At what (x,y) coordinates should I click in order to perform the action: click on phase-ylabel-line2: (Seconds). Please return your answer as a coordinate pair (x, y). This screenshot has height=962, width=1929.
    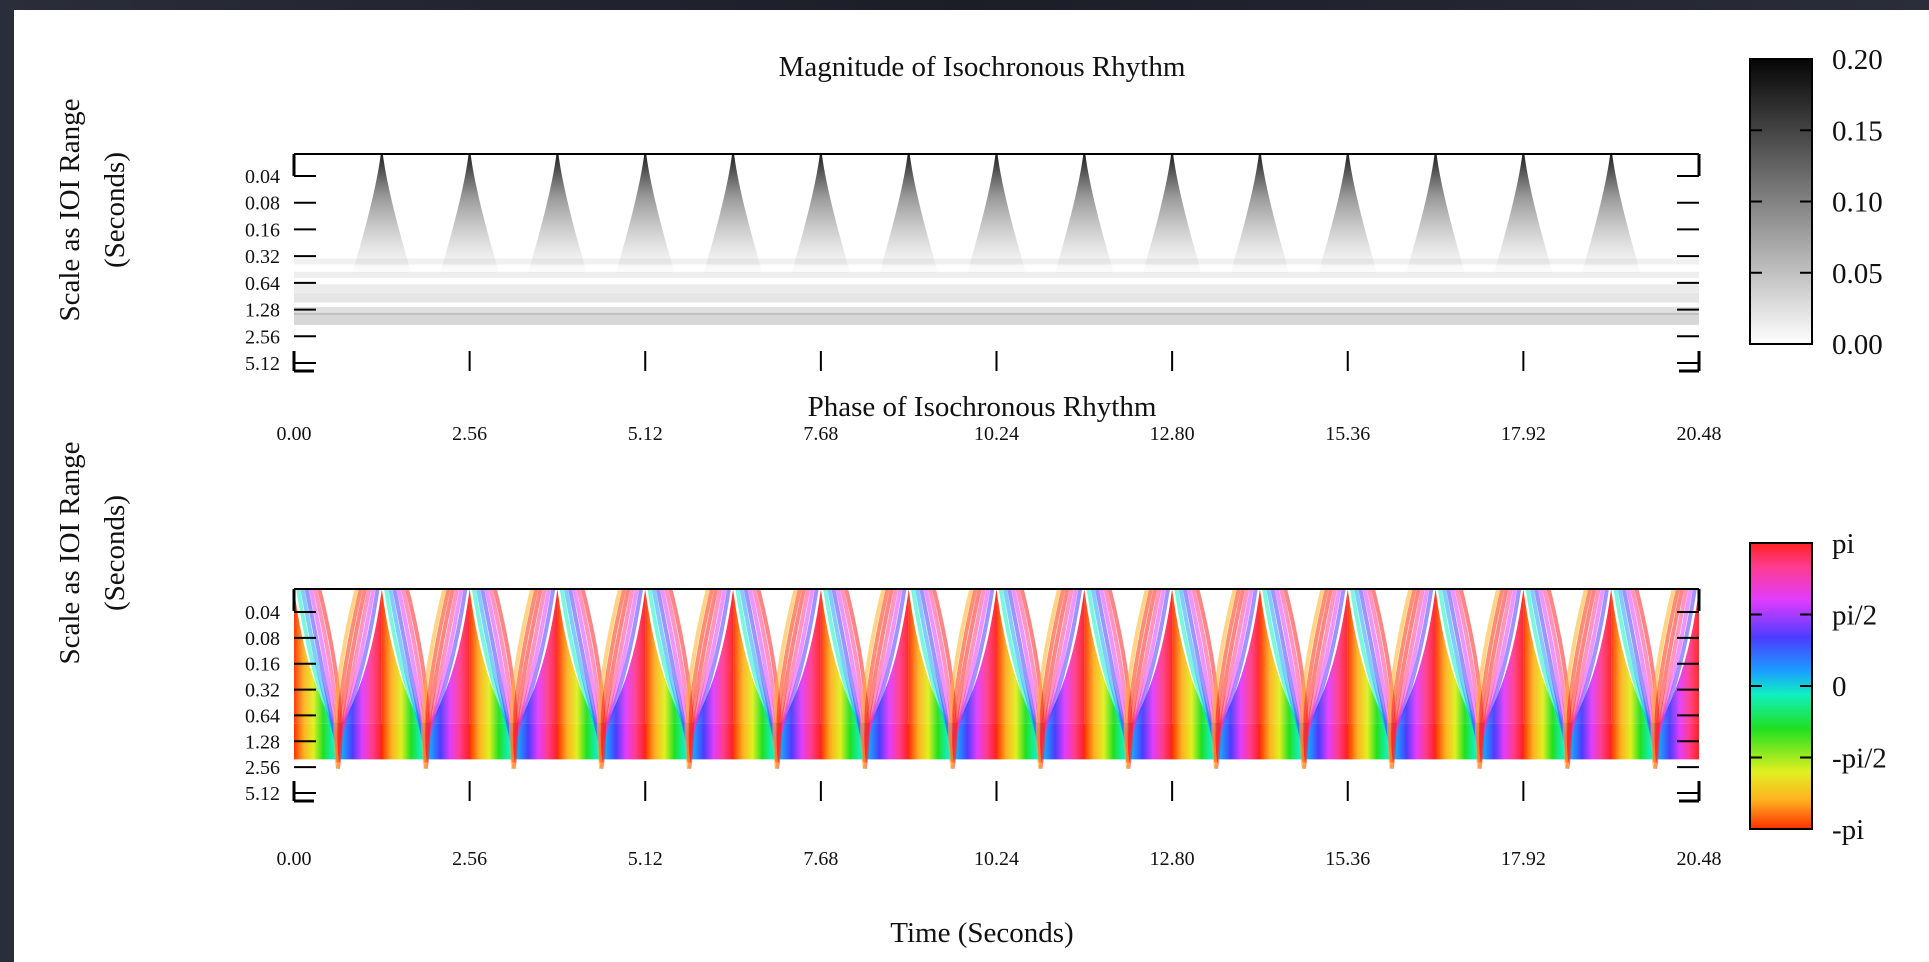
    Looking at the image, I should click on (115, 553).